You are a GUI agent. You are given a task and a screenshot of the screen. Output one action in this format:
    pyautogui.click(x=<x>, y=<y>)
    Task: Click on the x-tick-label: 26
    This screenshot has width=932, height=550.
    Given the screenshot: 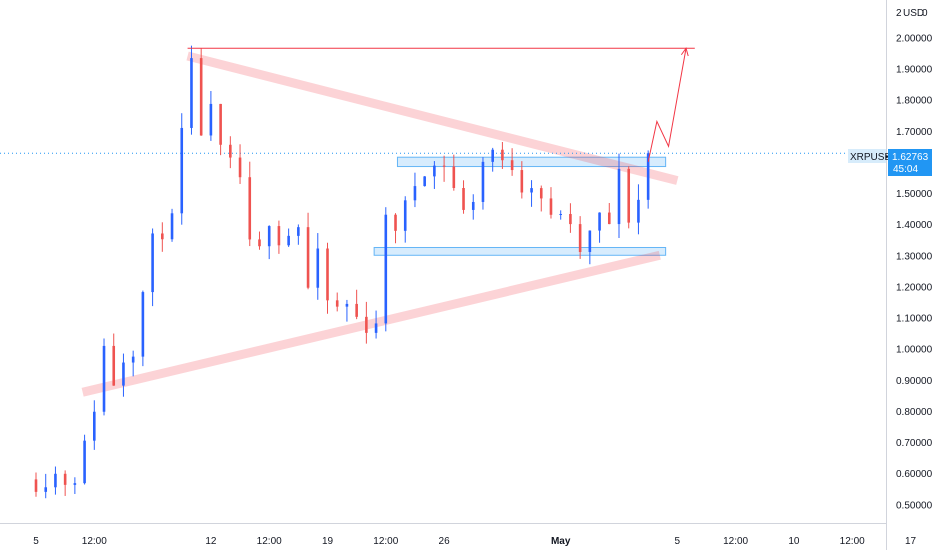 What is the action you would take?
    pyautogui.click(x=445, y=541)
    